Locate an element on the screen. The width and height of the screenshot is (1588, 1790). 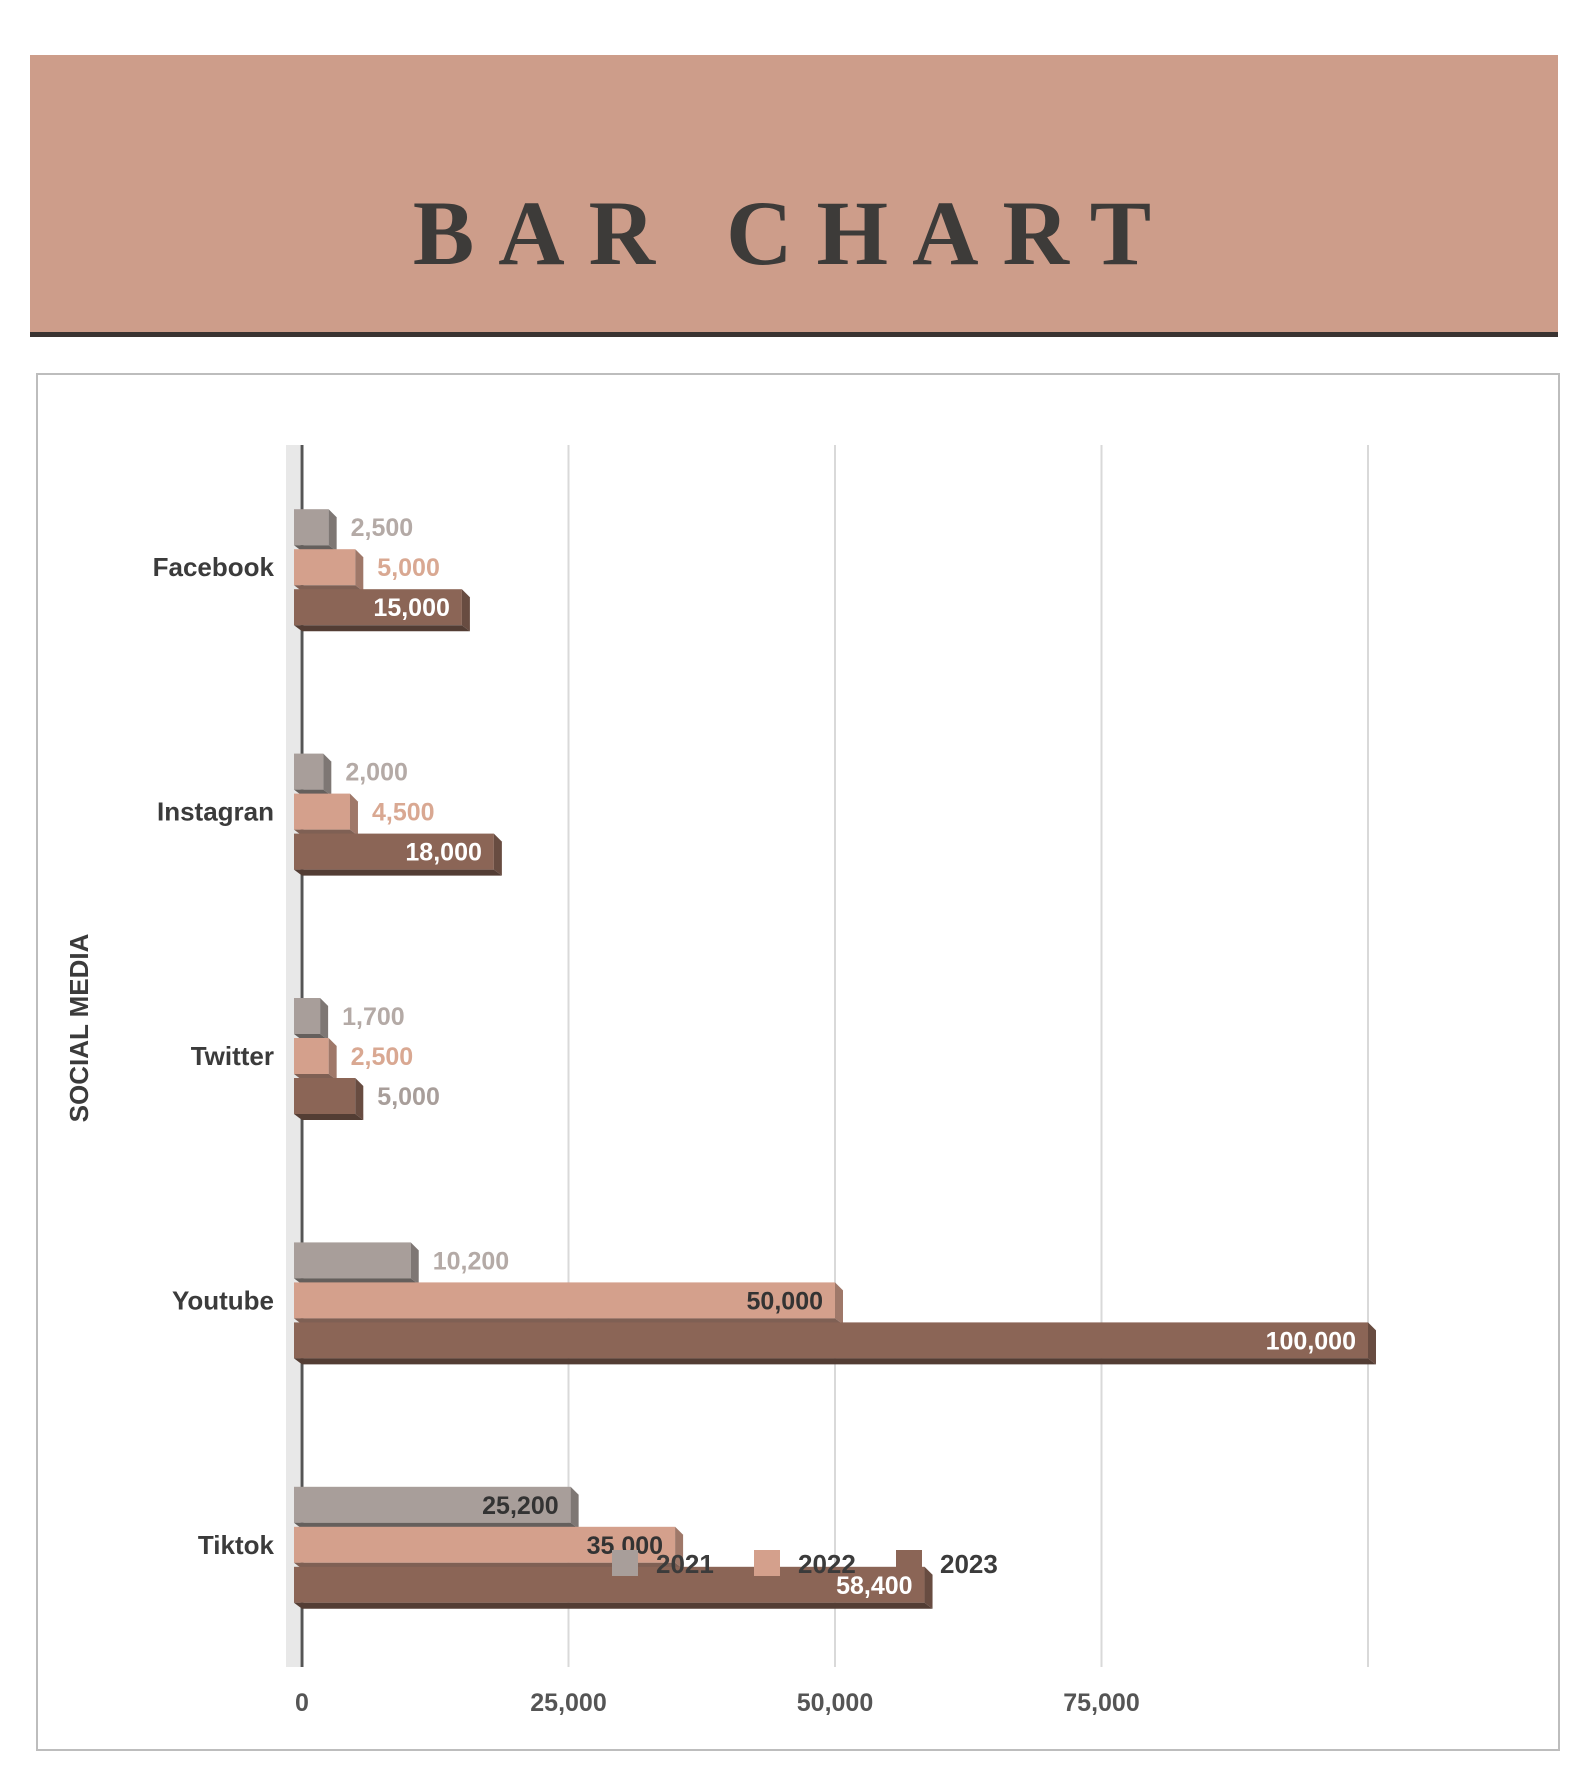
legend-label: 2022 is located at coordinates (827, 1564).